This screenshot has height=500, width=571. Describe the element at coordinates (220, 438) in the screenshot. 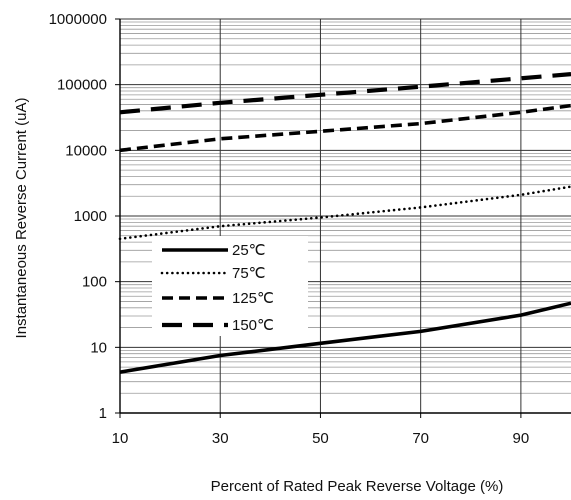

I see `x-tick-label: 30` at that location.